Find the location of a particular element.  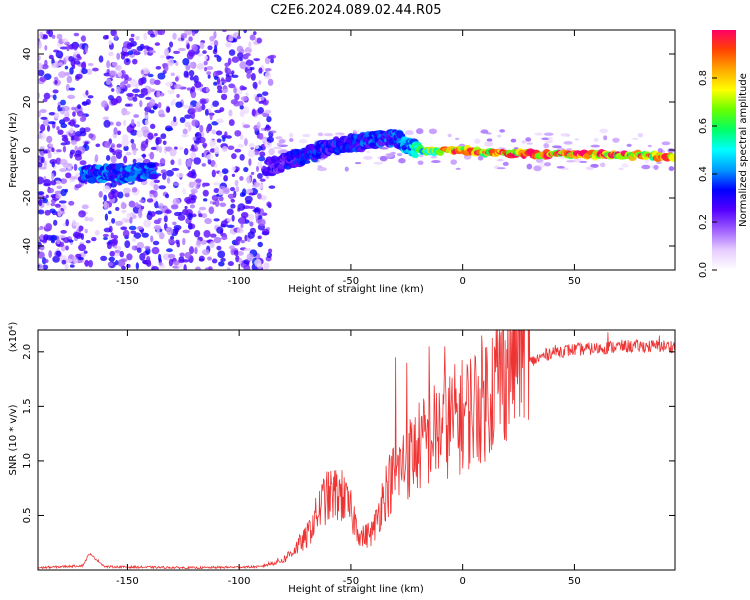

x-tick-label: -100 is located at coordinates (239, 581).